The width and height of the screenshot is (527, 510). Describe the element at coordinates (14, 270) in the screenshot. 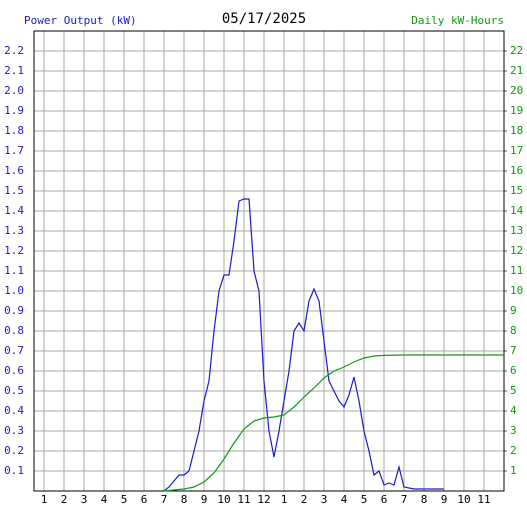

I see `y-tick-label: 1.1` at that location.